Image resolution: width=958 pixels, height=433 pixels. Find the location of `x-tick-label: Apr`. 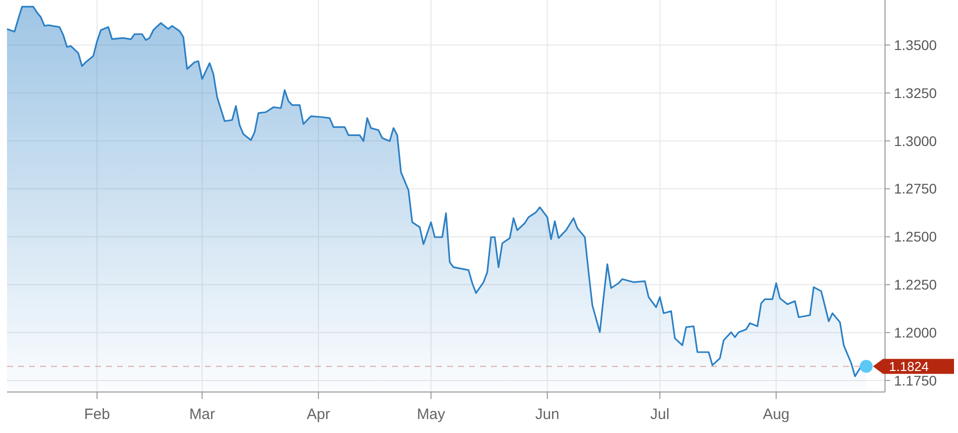

x-tick-label: Apr is located at coordinates (318, 414).